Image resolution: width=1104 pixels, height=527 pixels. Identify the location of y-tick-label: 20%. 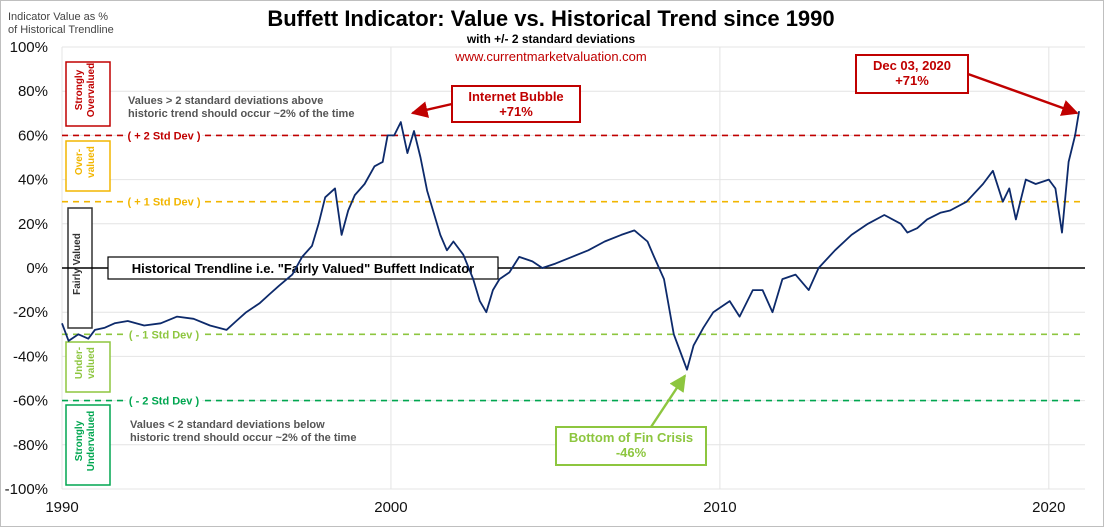
(33, 224).